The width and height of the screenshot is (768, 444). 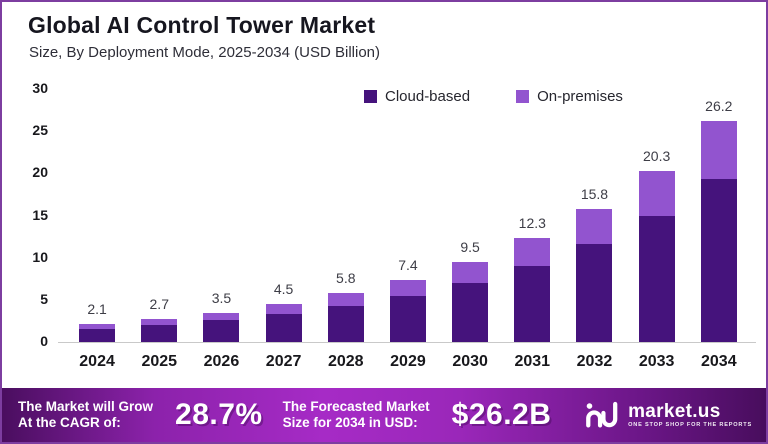 What do you see at coordinates (657, 155) in the screenshot?
I see `bar-value-label: 20.3` at bounding box center [657, 155].